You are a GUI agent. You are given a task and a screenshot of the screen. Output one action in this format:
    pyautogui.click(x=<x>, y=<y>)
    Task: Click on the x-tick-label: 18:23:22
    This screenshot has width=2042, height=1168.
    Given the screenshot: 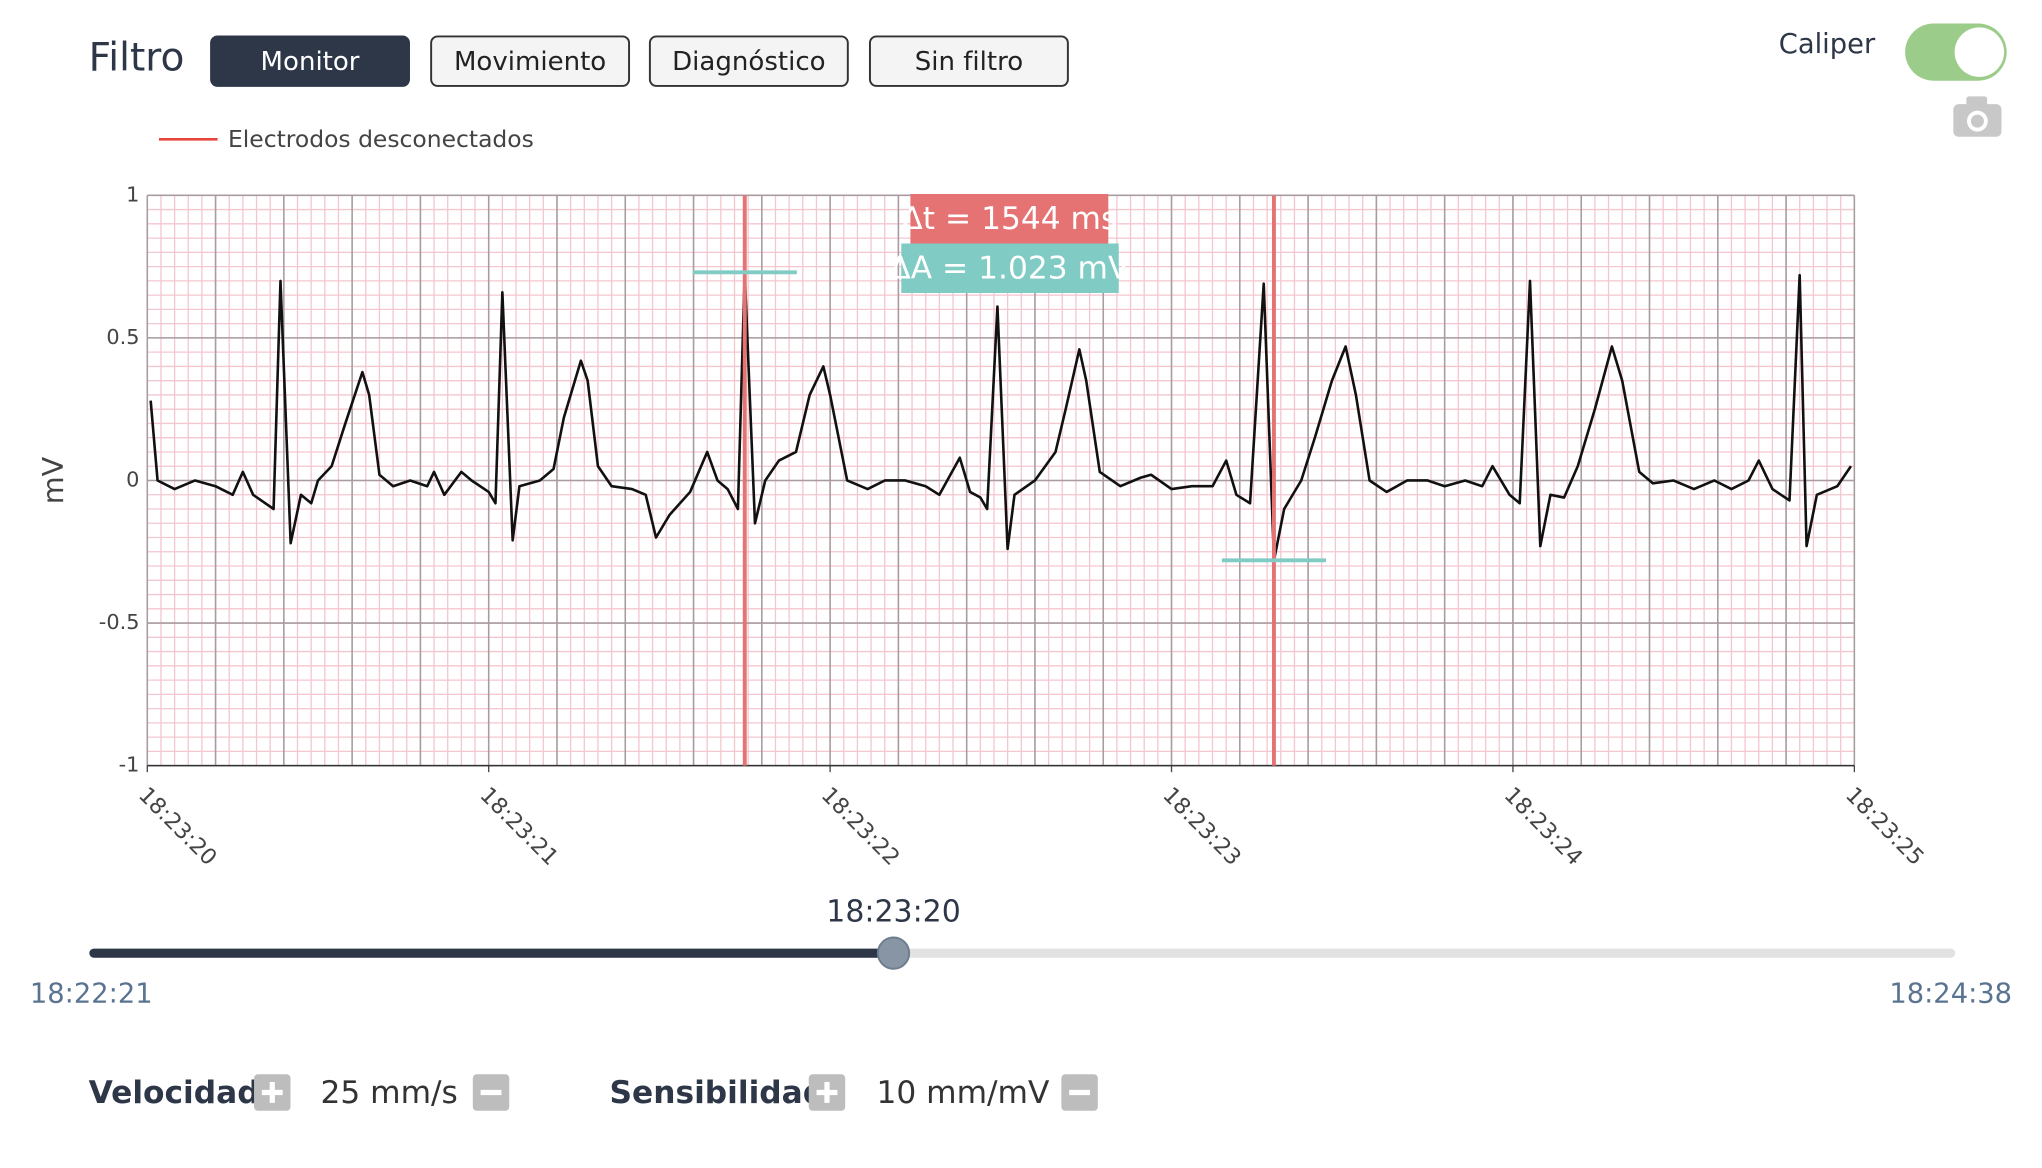 What is the action you would take?
    pyautogui.click(x=860, y=826)
    